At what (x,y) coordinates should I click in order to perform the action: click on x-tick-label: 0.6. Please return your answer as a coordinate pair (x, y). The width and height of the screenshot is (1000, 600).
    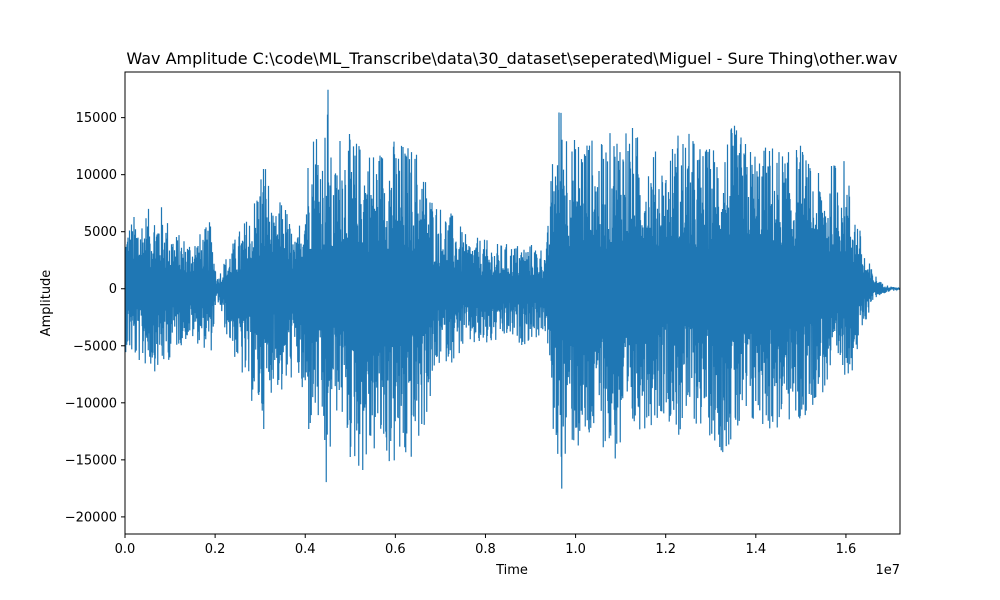
    Looking at the image, I should click on (395, 549).